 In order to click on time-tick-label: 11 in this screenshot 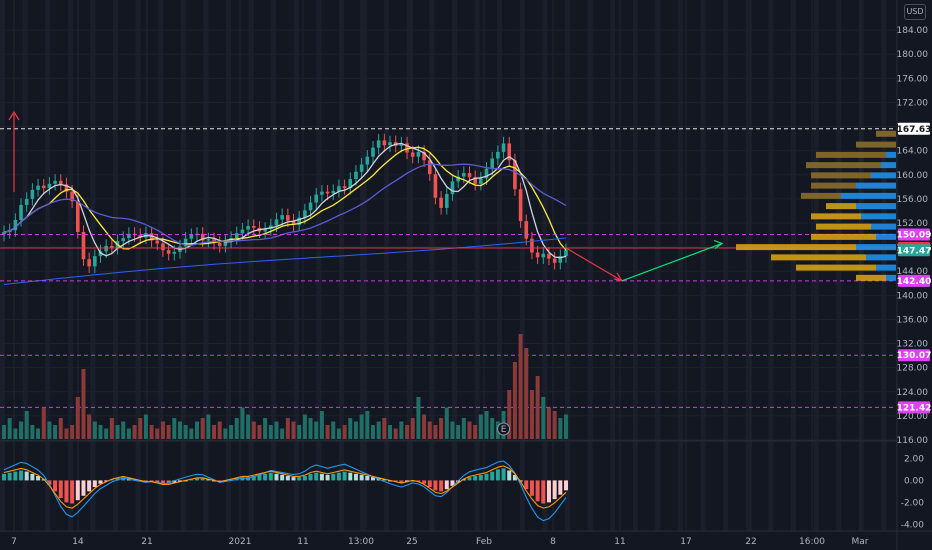, I will do `click(619, 542)`.